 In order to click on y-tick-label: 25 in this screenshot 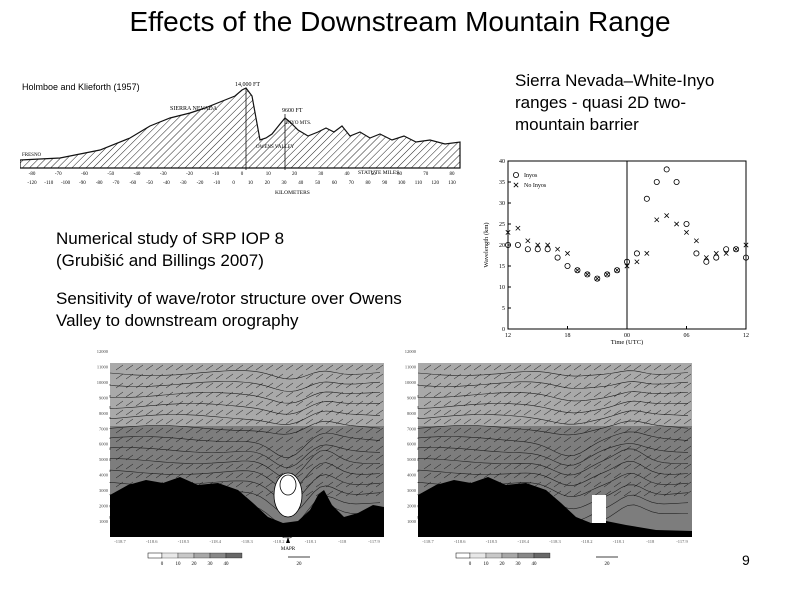, I will do `click(502, 225)`.